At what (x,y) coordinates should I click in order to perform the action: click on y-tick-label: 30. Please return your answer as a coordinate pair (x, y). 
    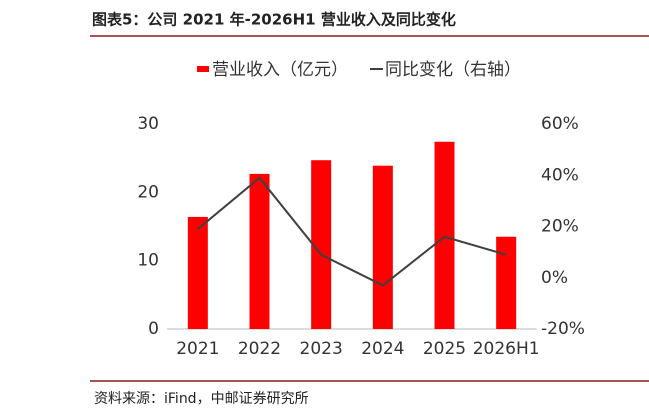
    Looking at the image, I should click on (148, 124).